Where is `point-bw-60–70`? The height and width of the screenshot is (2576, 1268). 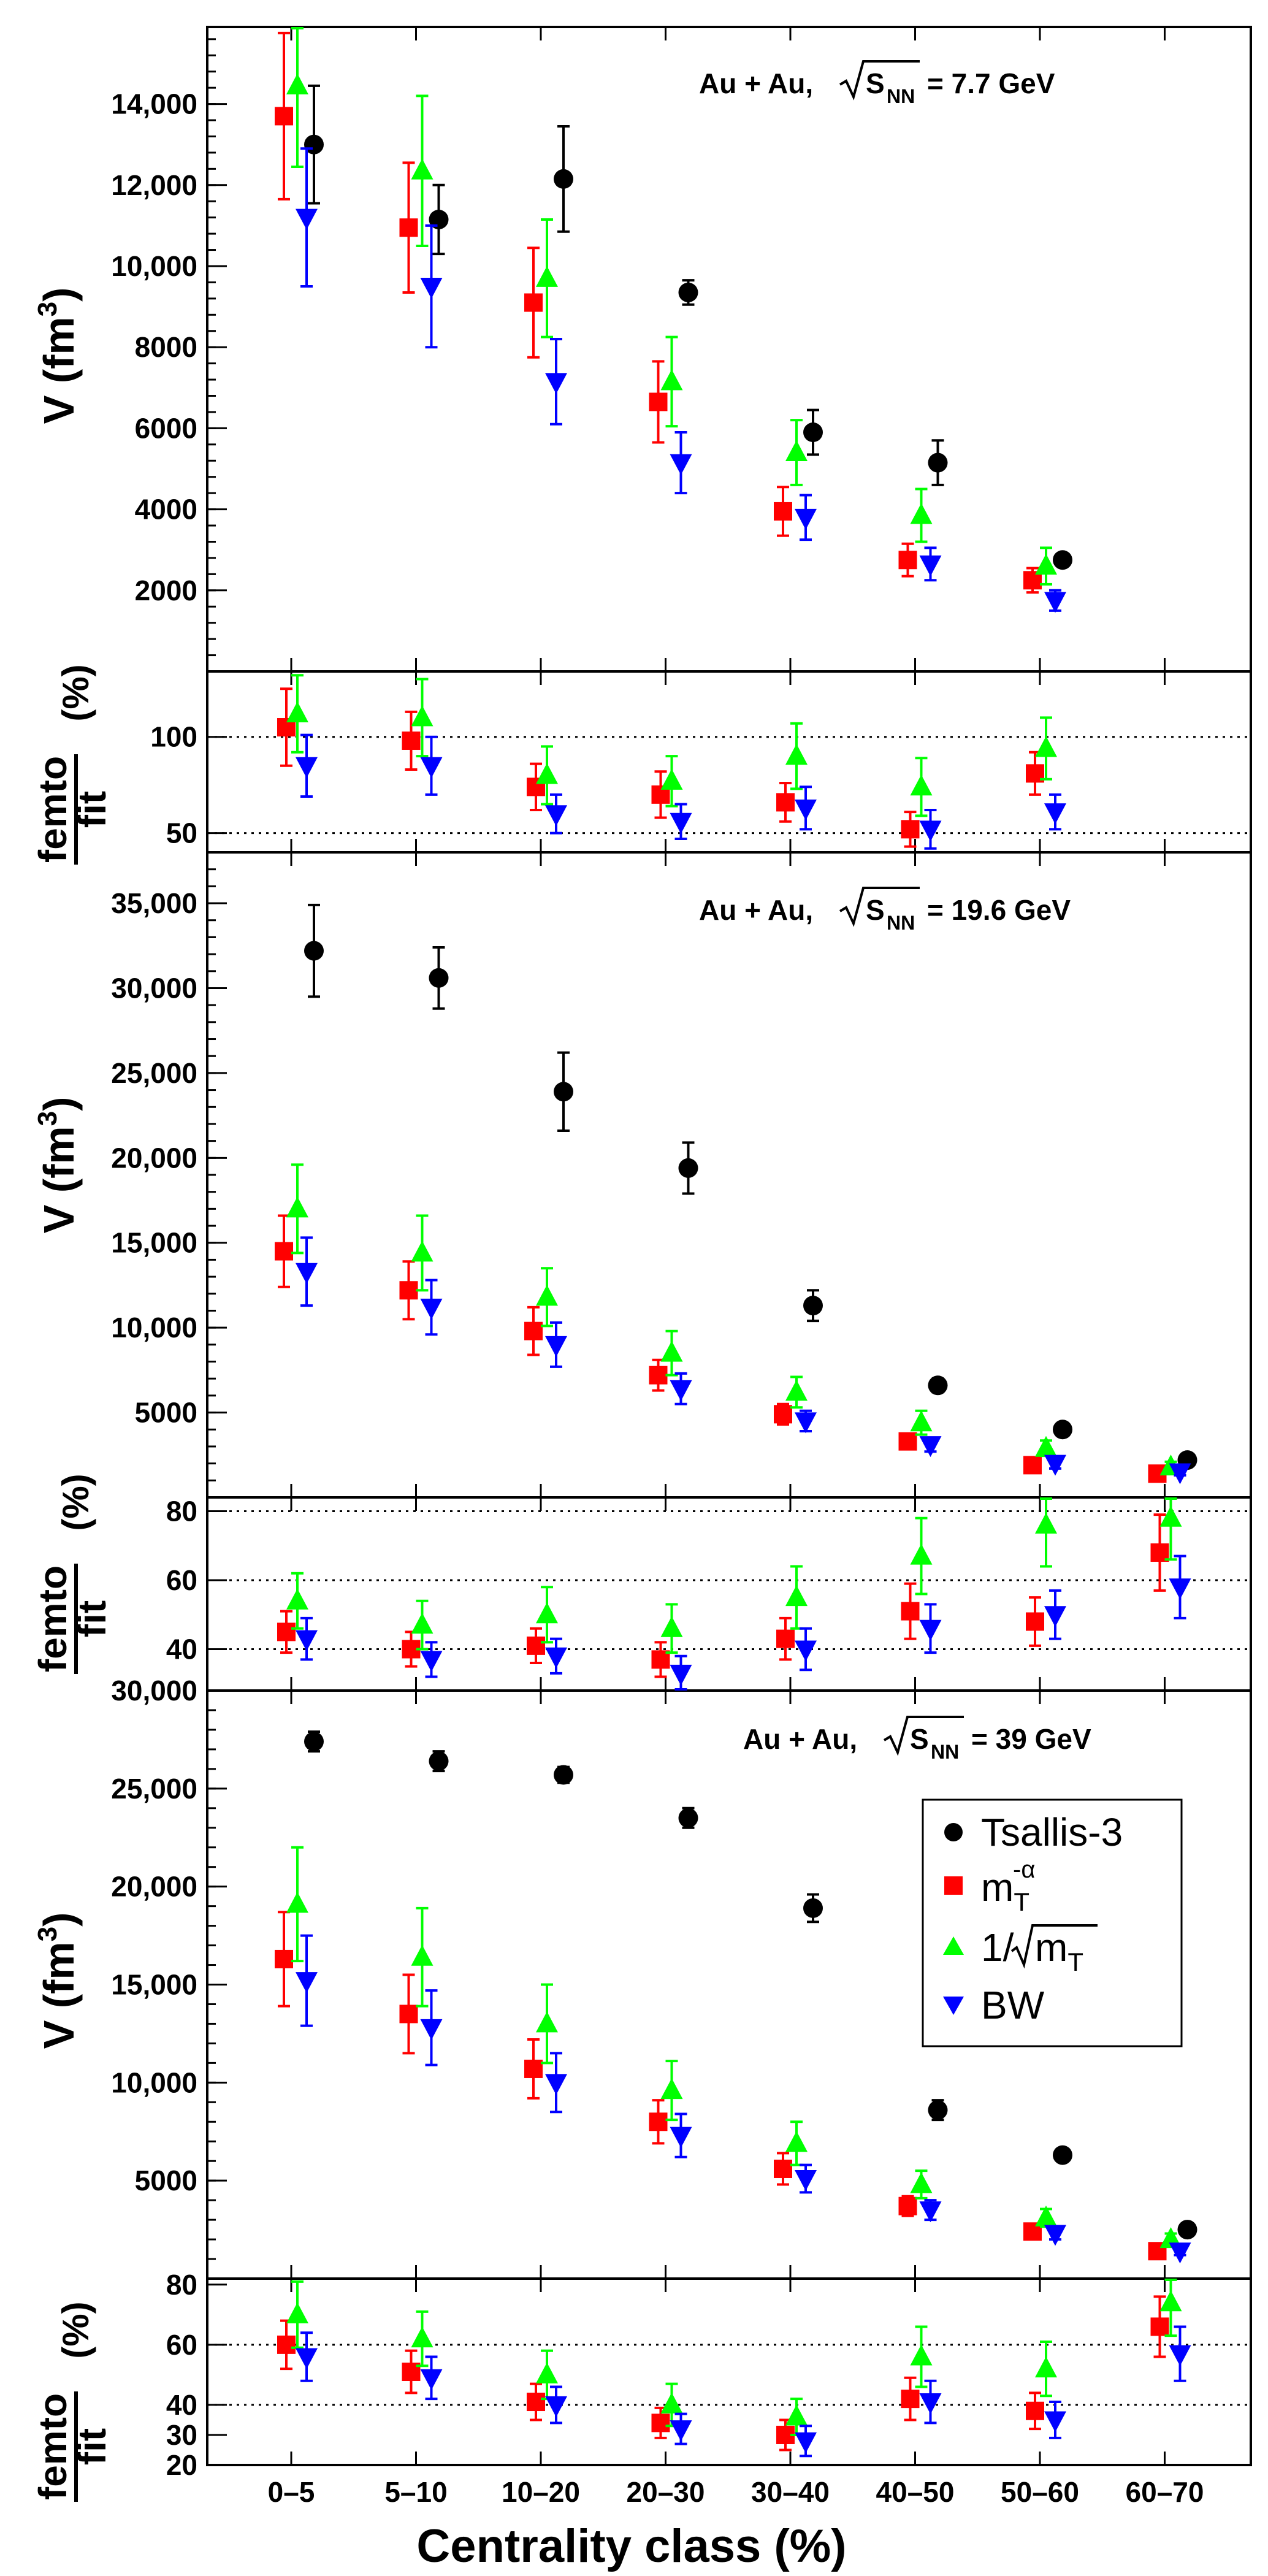
point-bw-60–70 is located at coordinates (1180, 2253).